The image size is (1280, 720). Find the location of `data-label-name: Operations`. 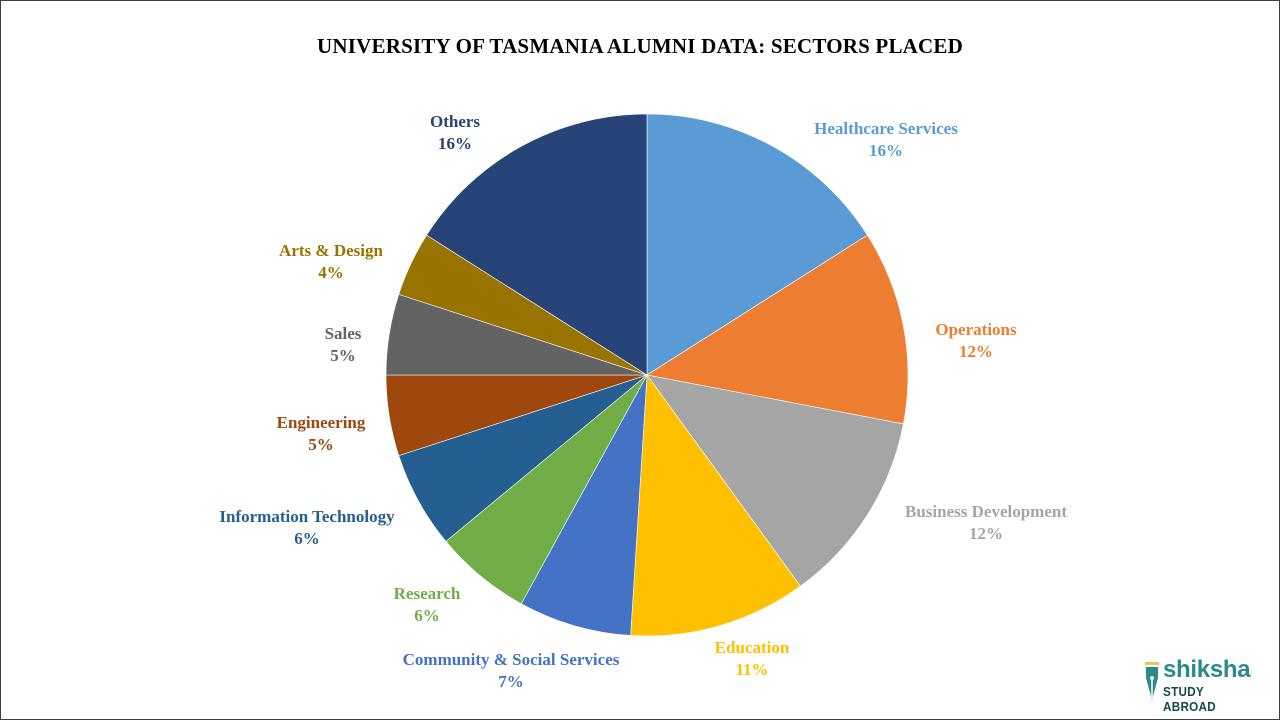

data-label-name: Operations is located at coordinates (976, 329).